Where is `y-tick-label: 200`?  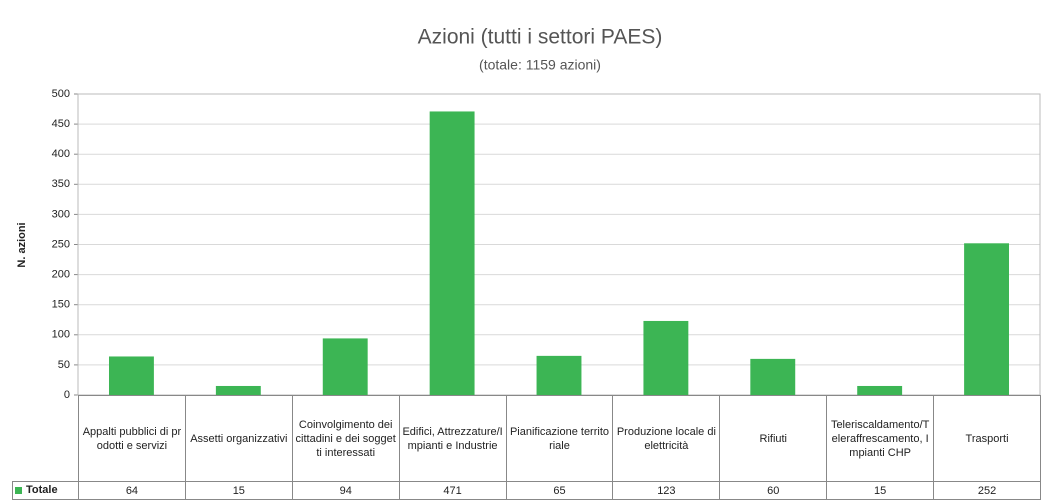 y-tick-label: 200 is located at coordinates (61, 275).